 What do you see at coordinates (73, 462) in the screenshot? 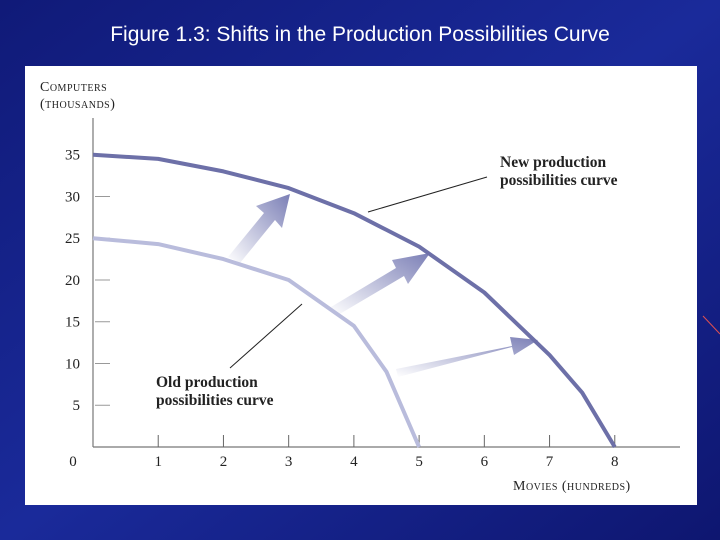
I see `x-tick-label: 0` at bounding box center [73, 462].